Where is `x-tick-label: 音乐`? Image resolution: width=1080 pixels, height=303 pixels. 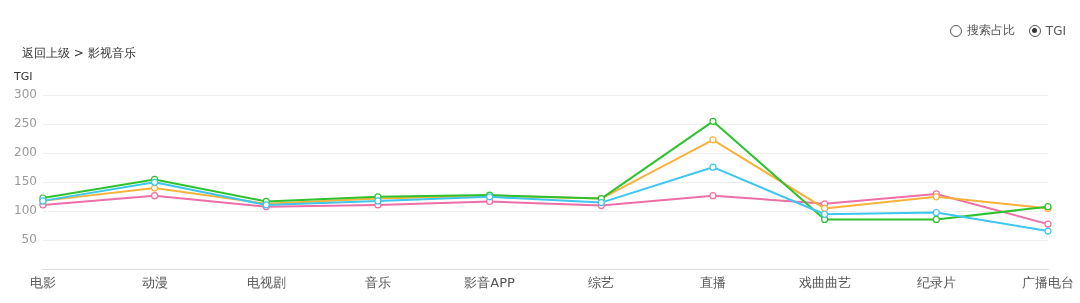 x-tick-label: 音乐 is located at coordinates (377, 282).